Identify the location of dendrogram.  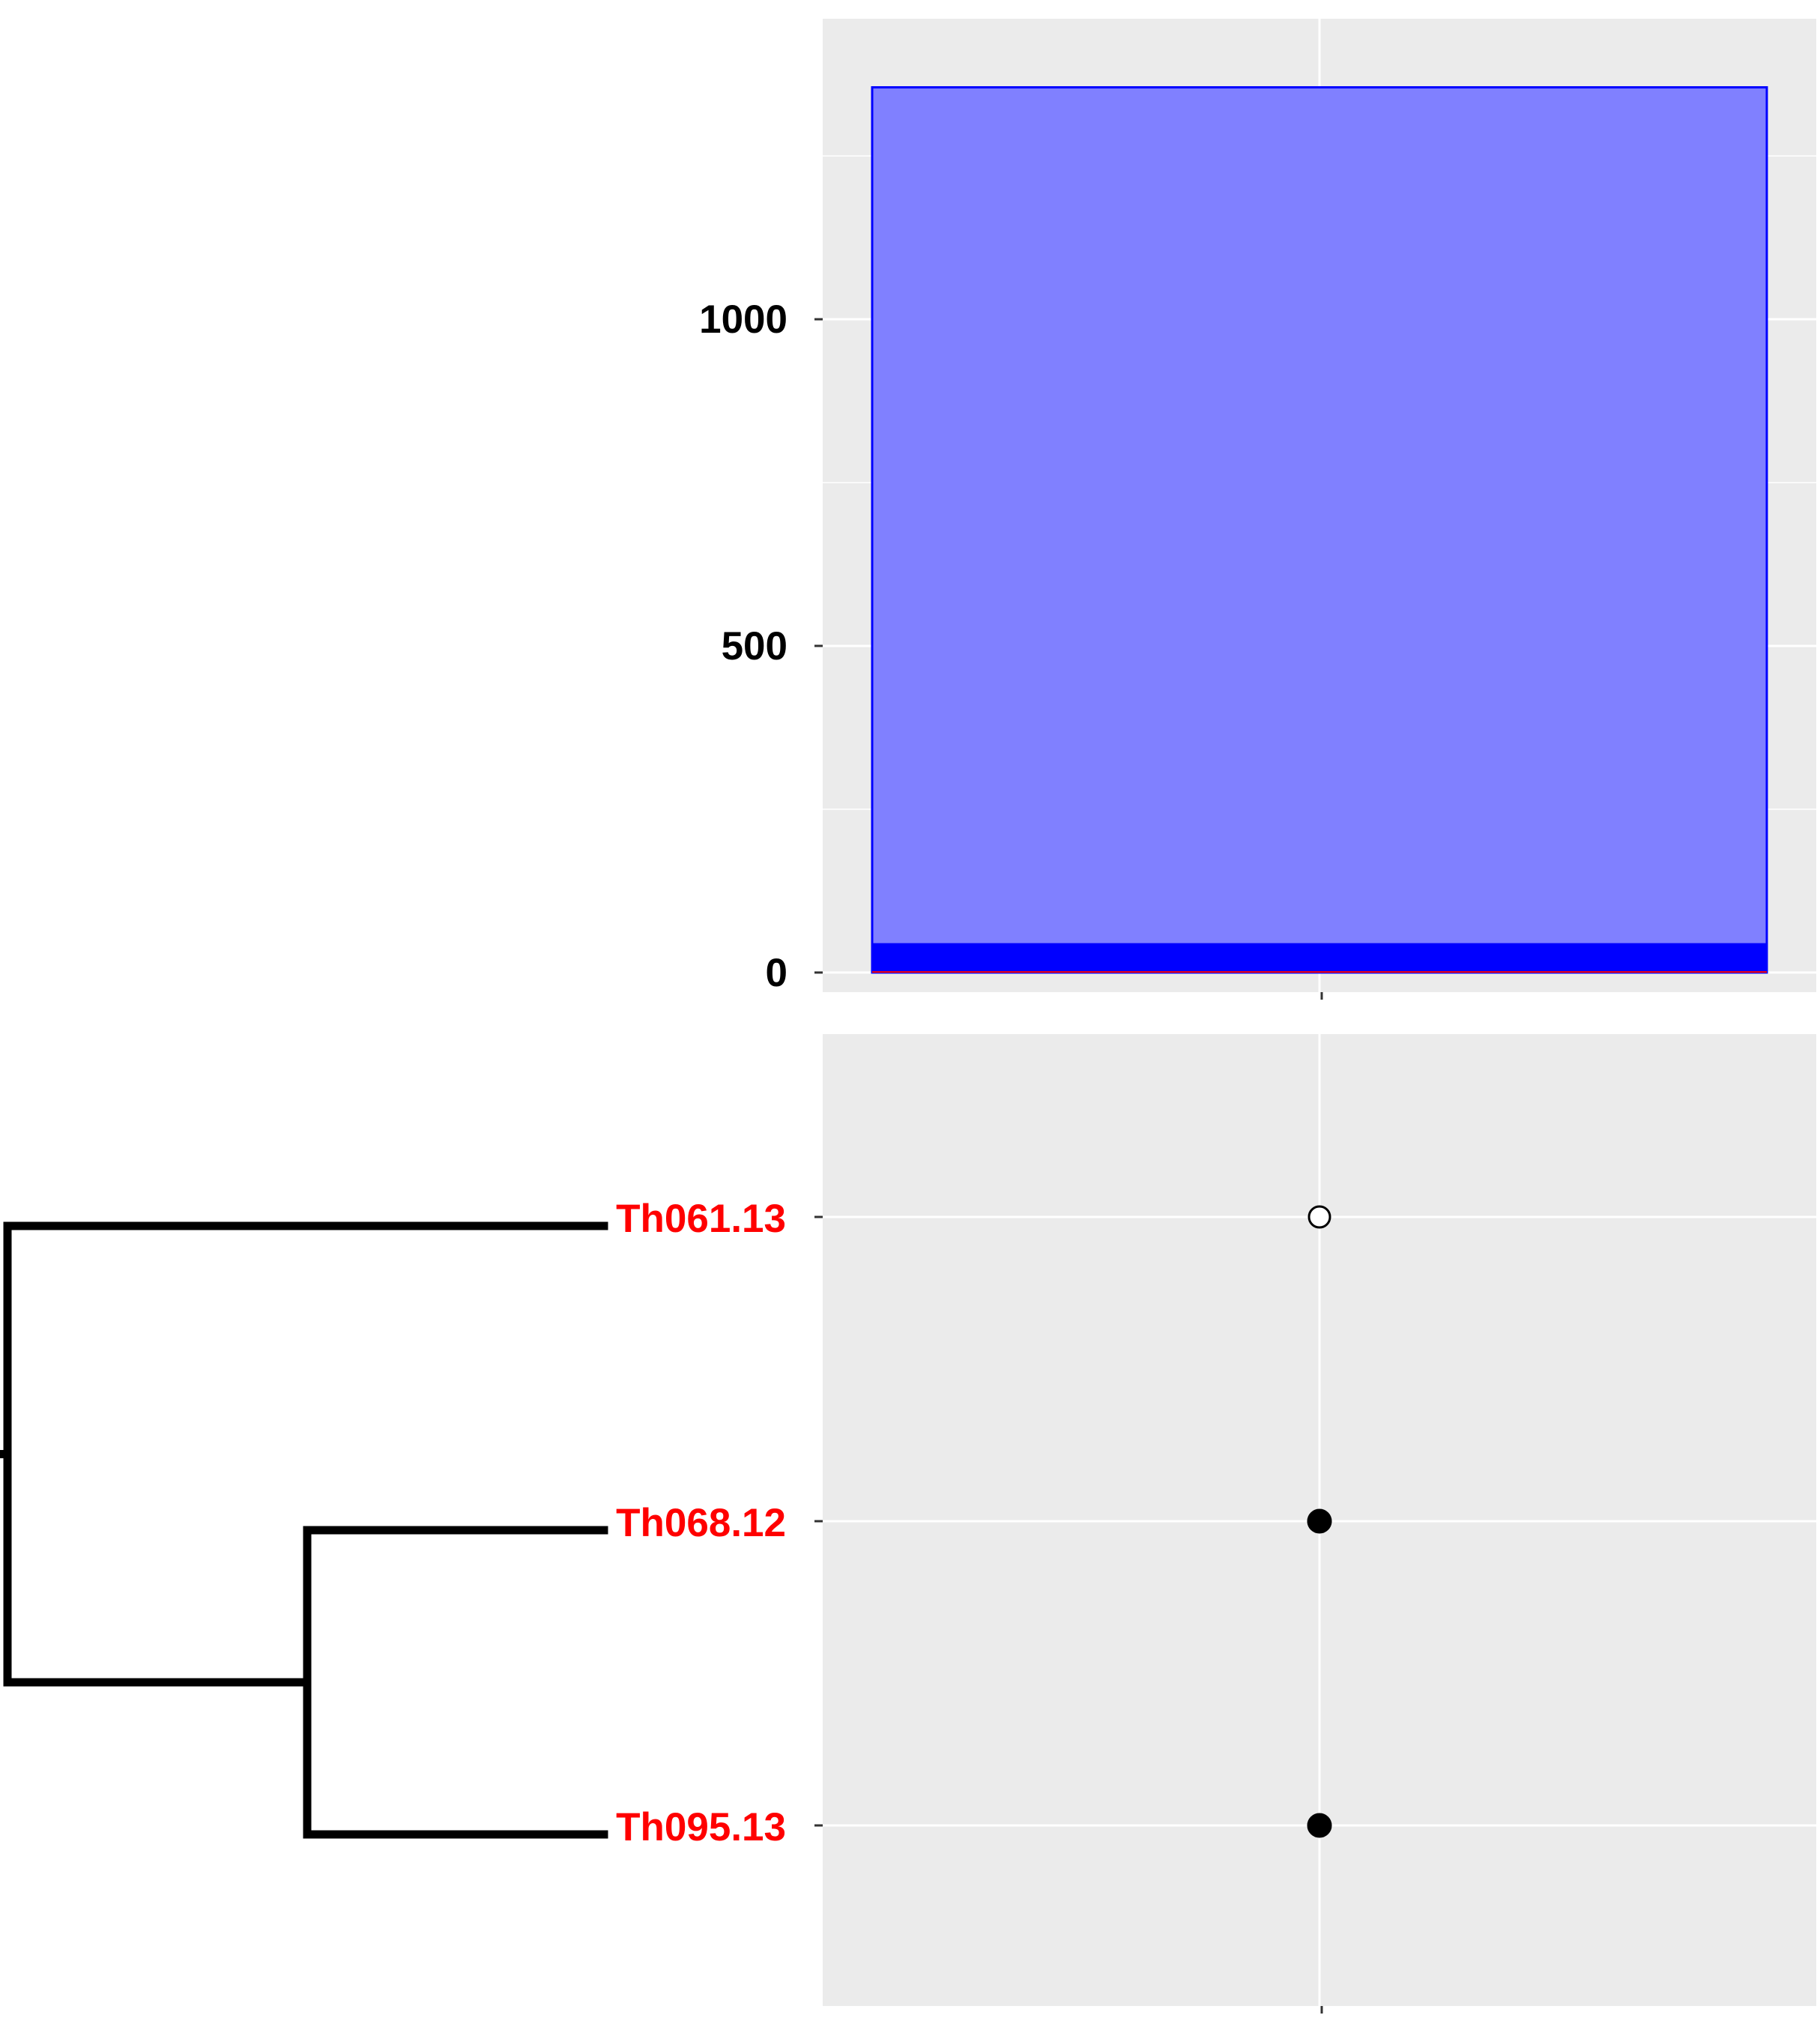
(304, 1530).